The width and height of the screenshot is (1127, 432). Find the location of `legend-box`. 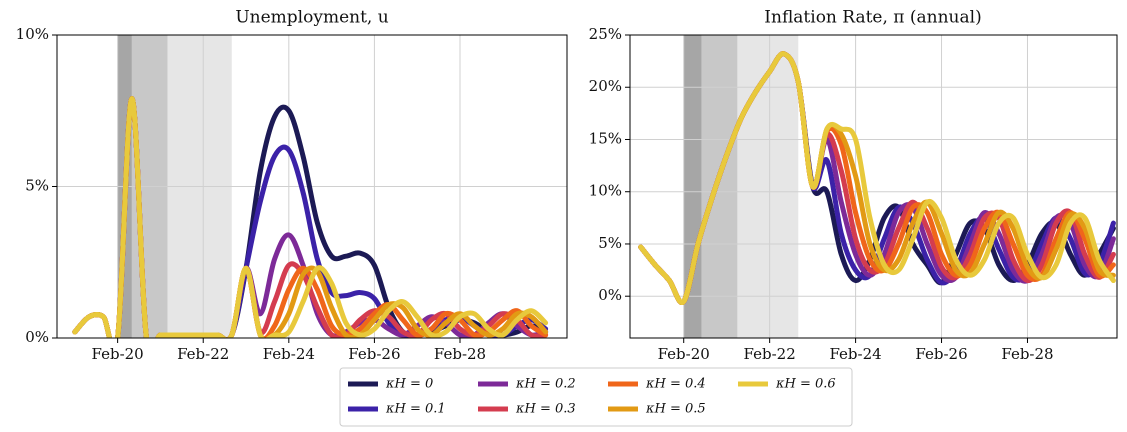

legend-box is located at coordinates (596, 397).